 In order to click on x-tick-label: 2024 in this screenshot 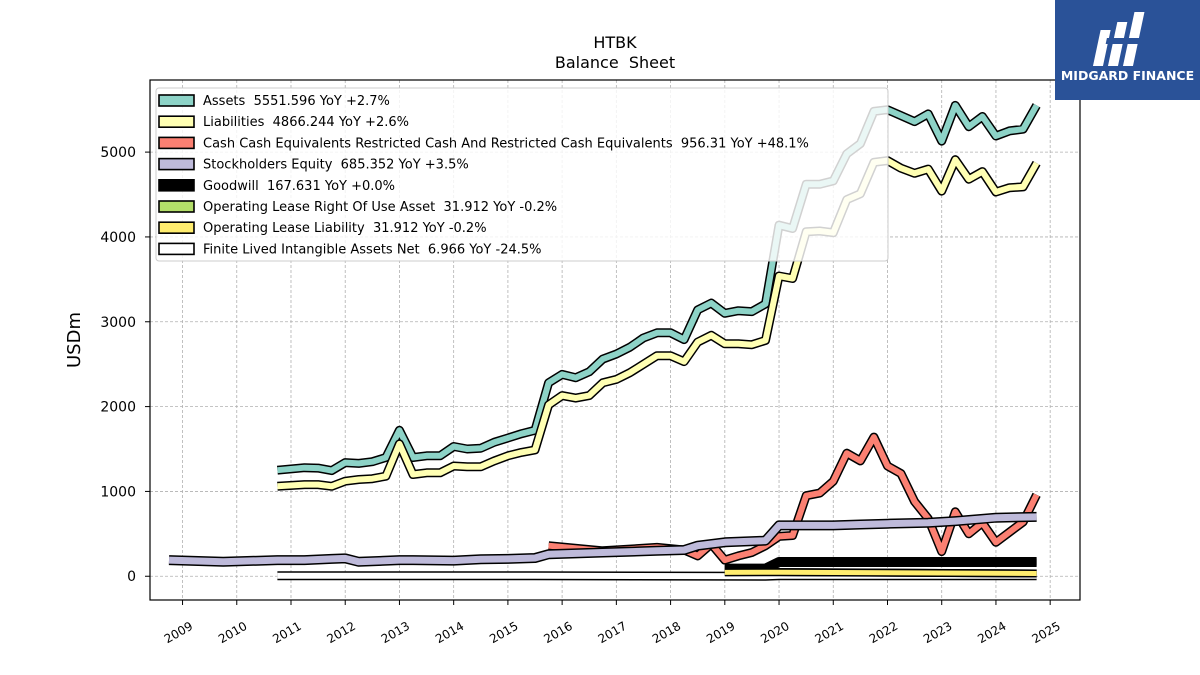, I will do `click(991, 632)`.